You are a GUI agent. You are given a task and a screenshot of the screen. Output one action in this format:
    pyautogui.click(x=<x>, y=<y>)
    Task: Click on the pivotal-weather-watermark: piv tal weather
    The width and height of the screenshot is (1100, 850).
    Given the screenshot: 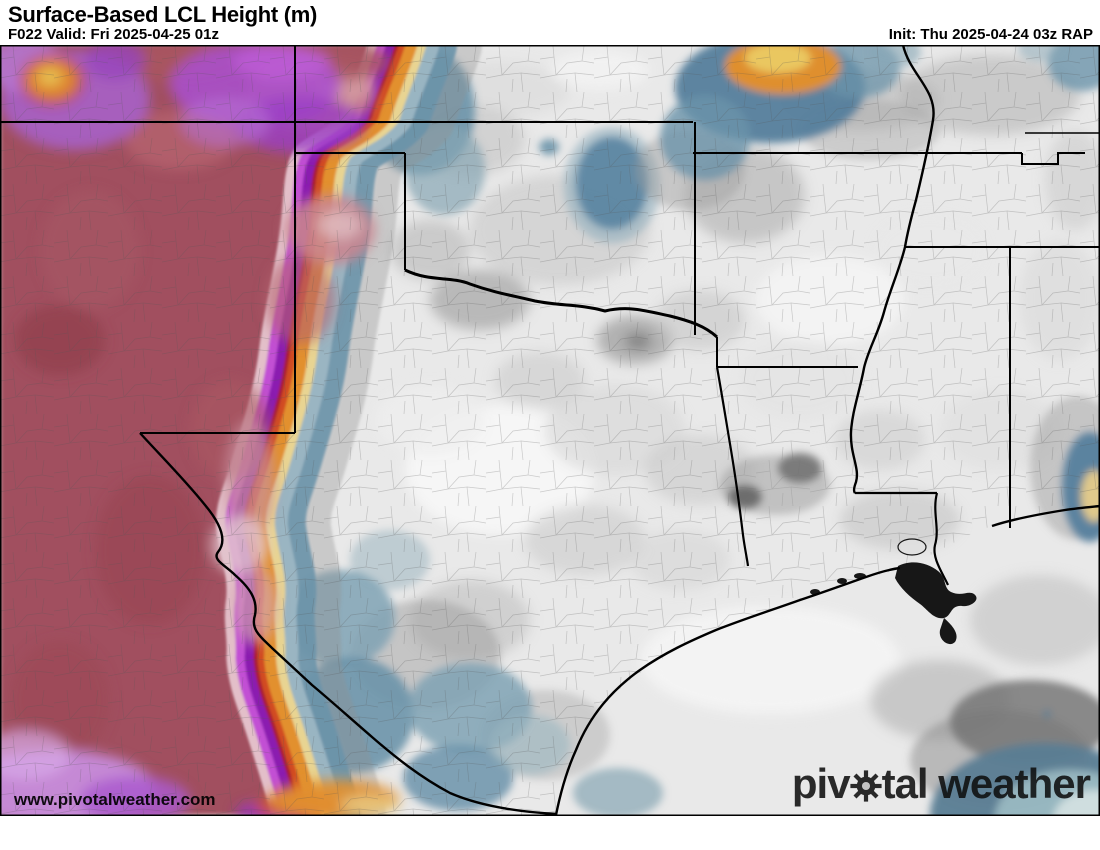 What is the action you would take?
    pyautogui.click(x=941, y=783)
    